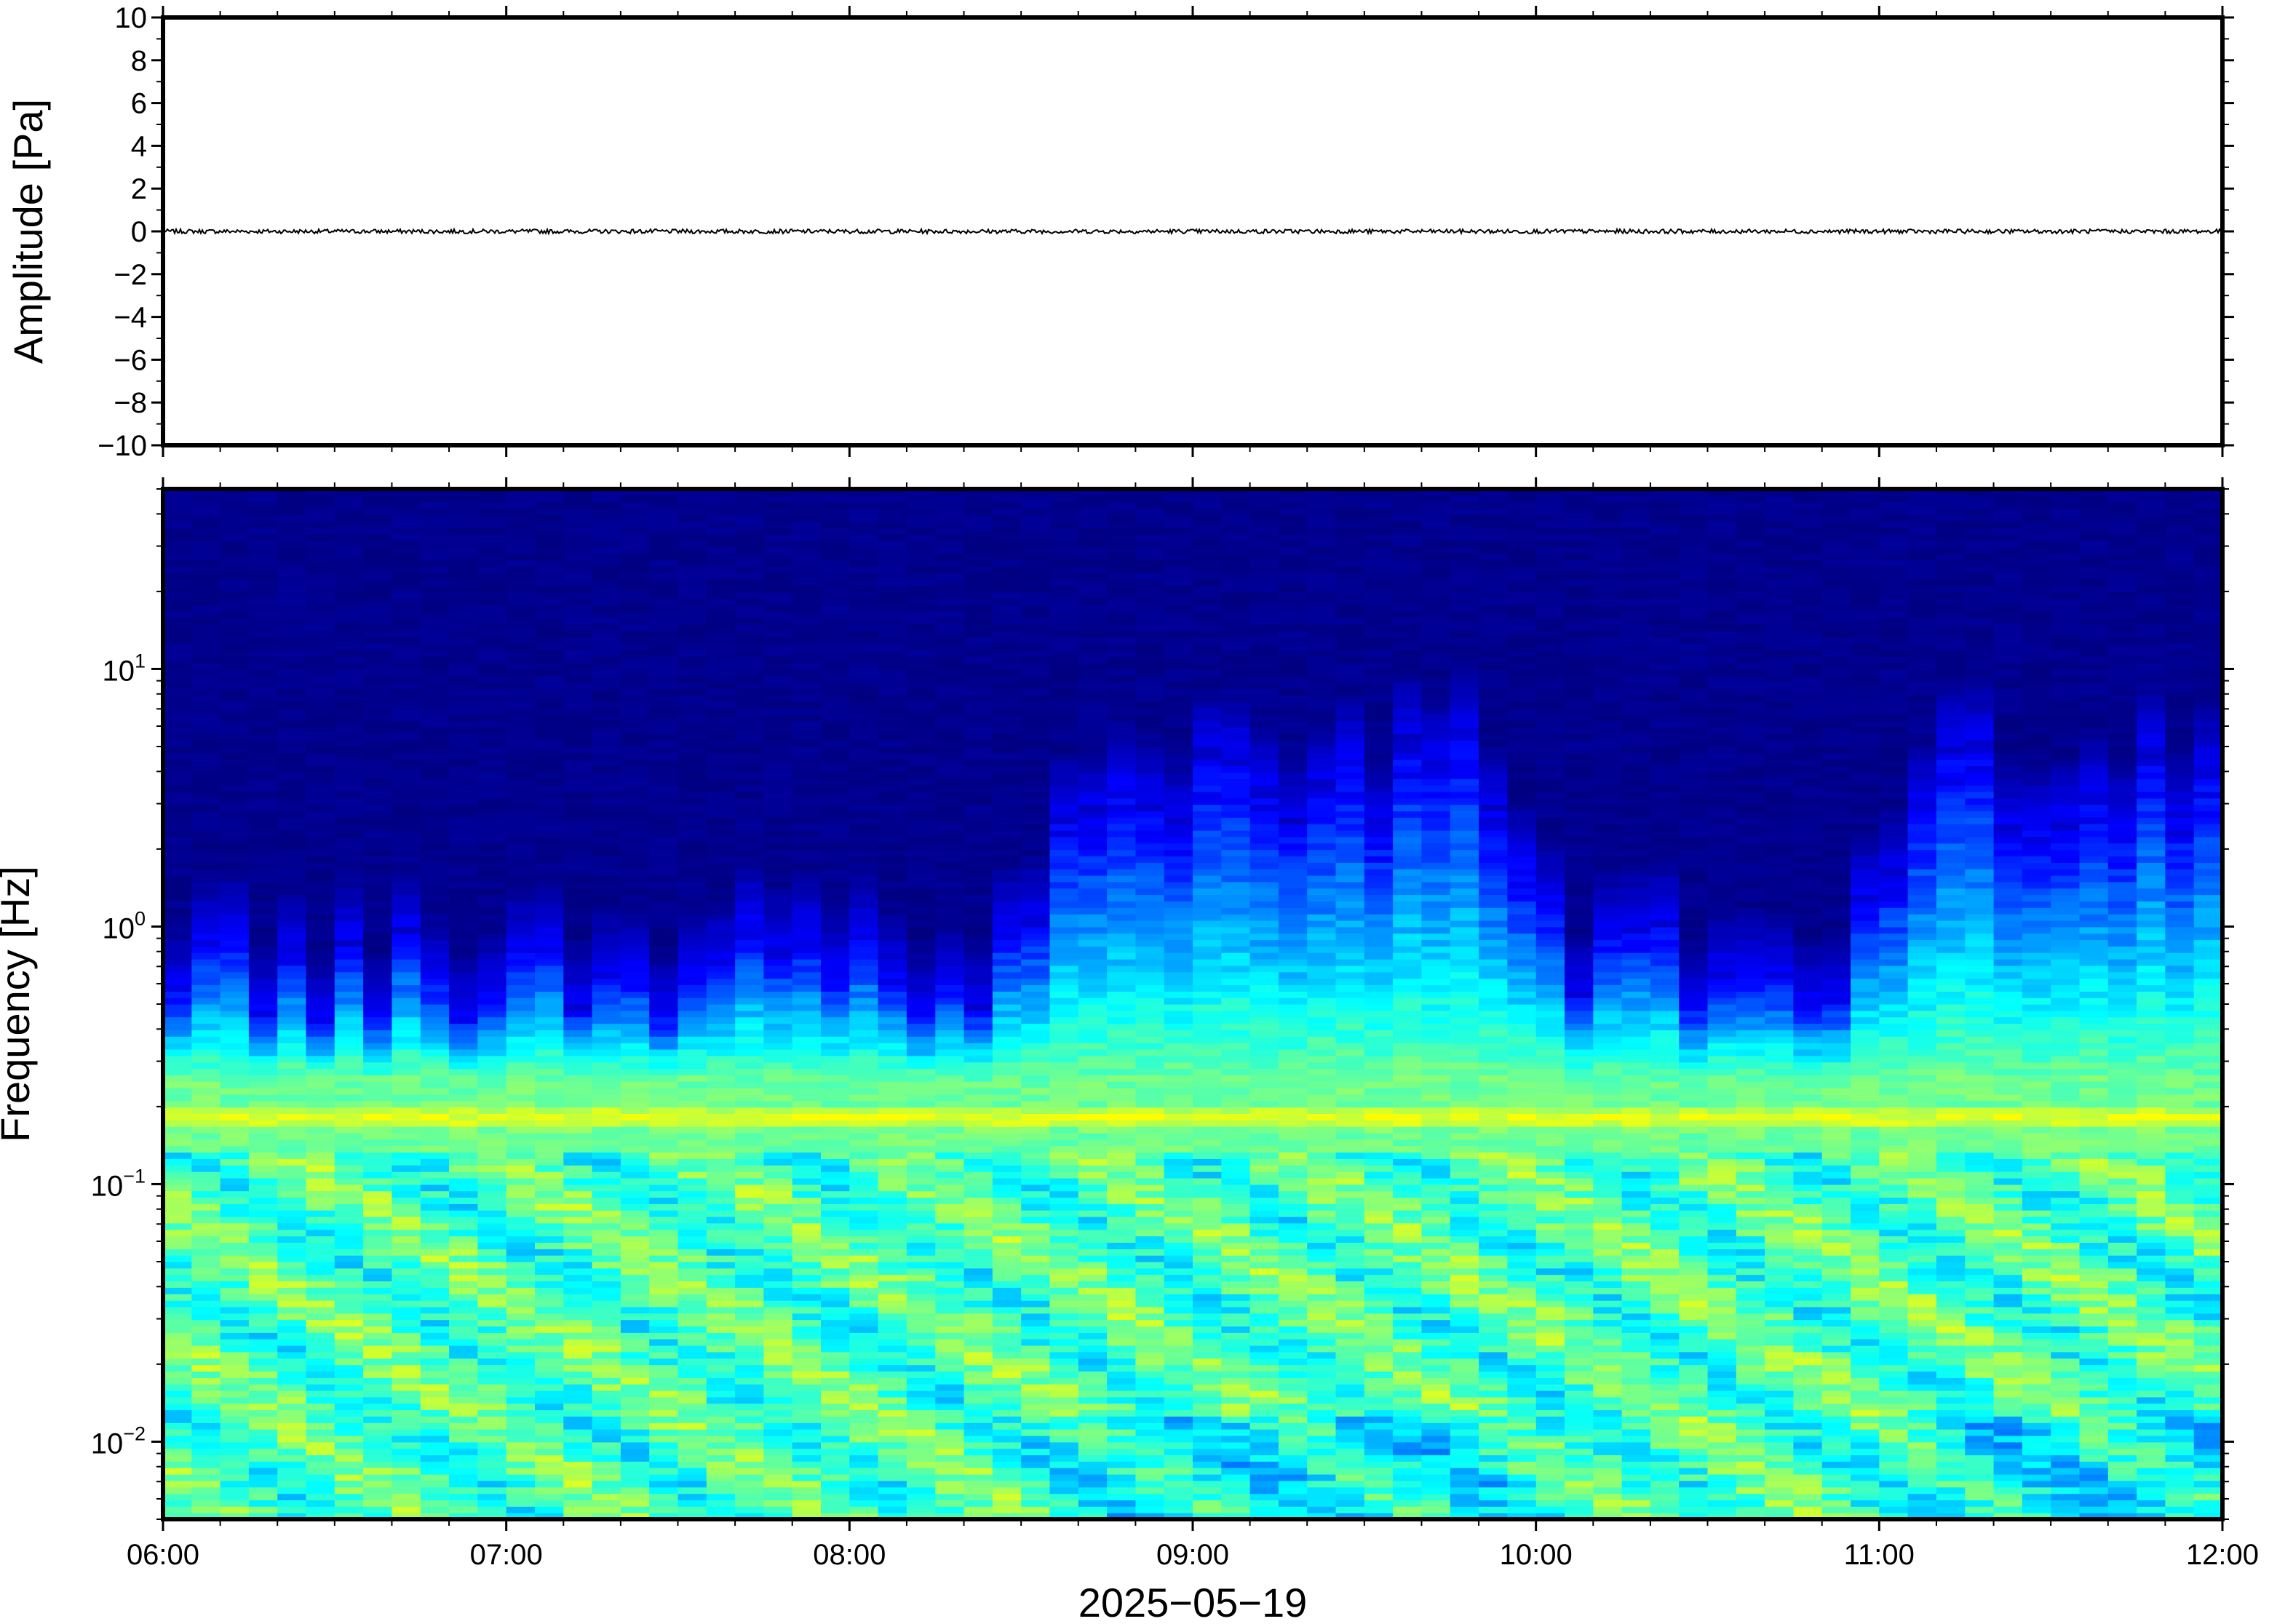  What do you see at coordinates (139, 232) in the screenshot?
I see `amplitude-ytick-label: 0` at bounding box center [139, 232].